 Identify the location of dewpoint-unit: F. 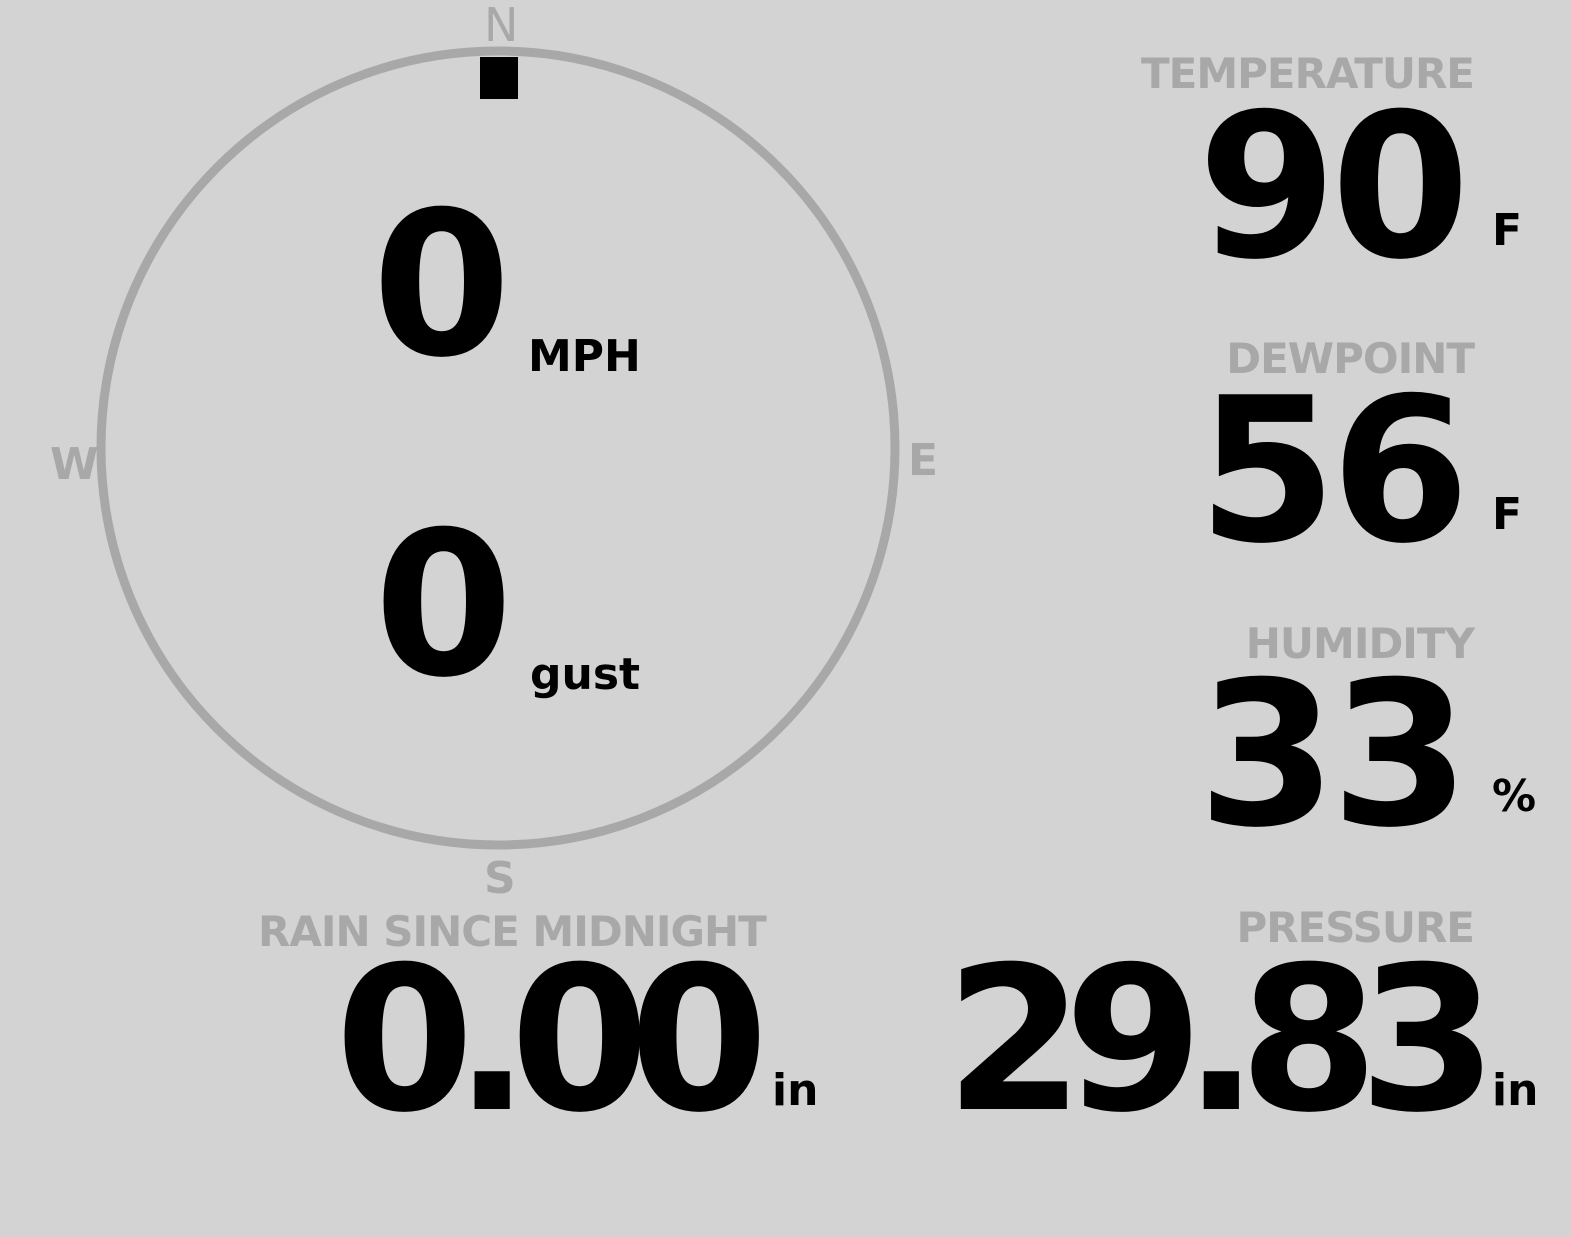
(1507, 514).